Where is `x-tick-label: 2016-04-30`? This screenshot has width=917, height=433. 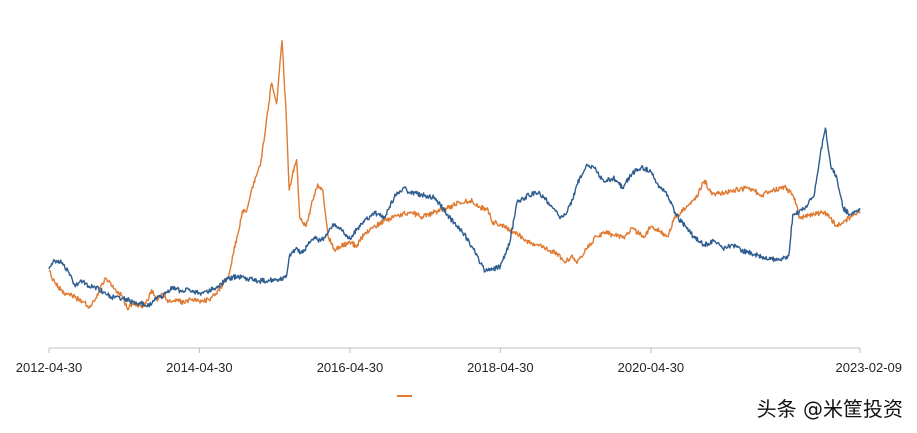 x-tick-label: 2016-04-30 is located at coordinates (350, 367).